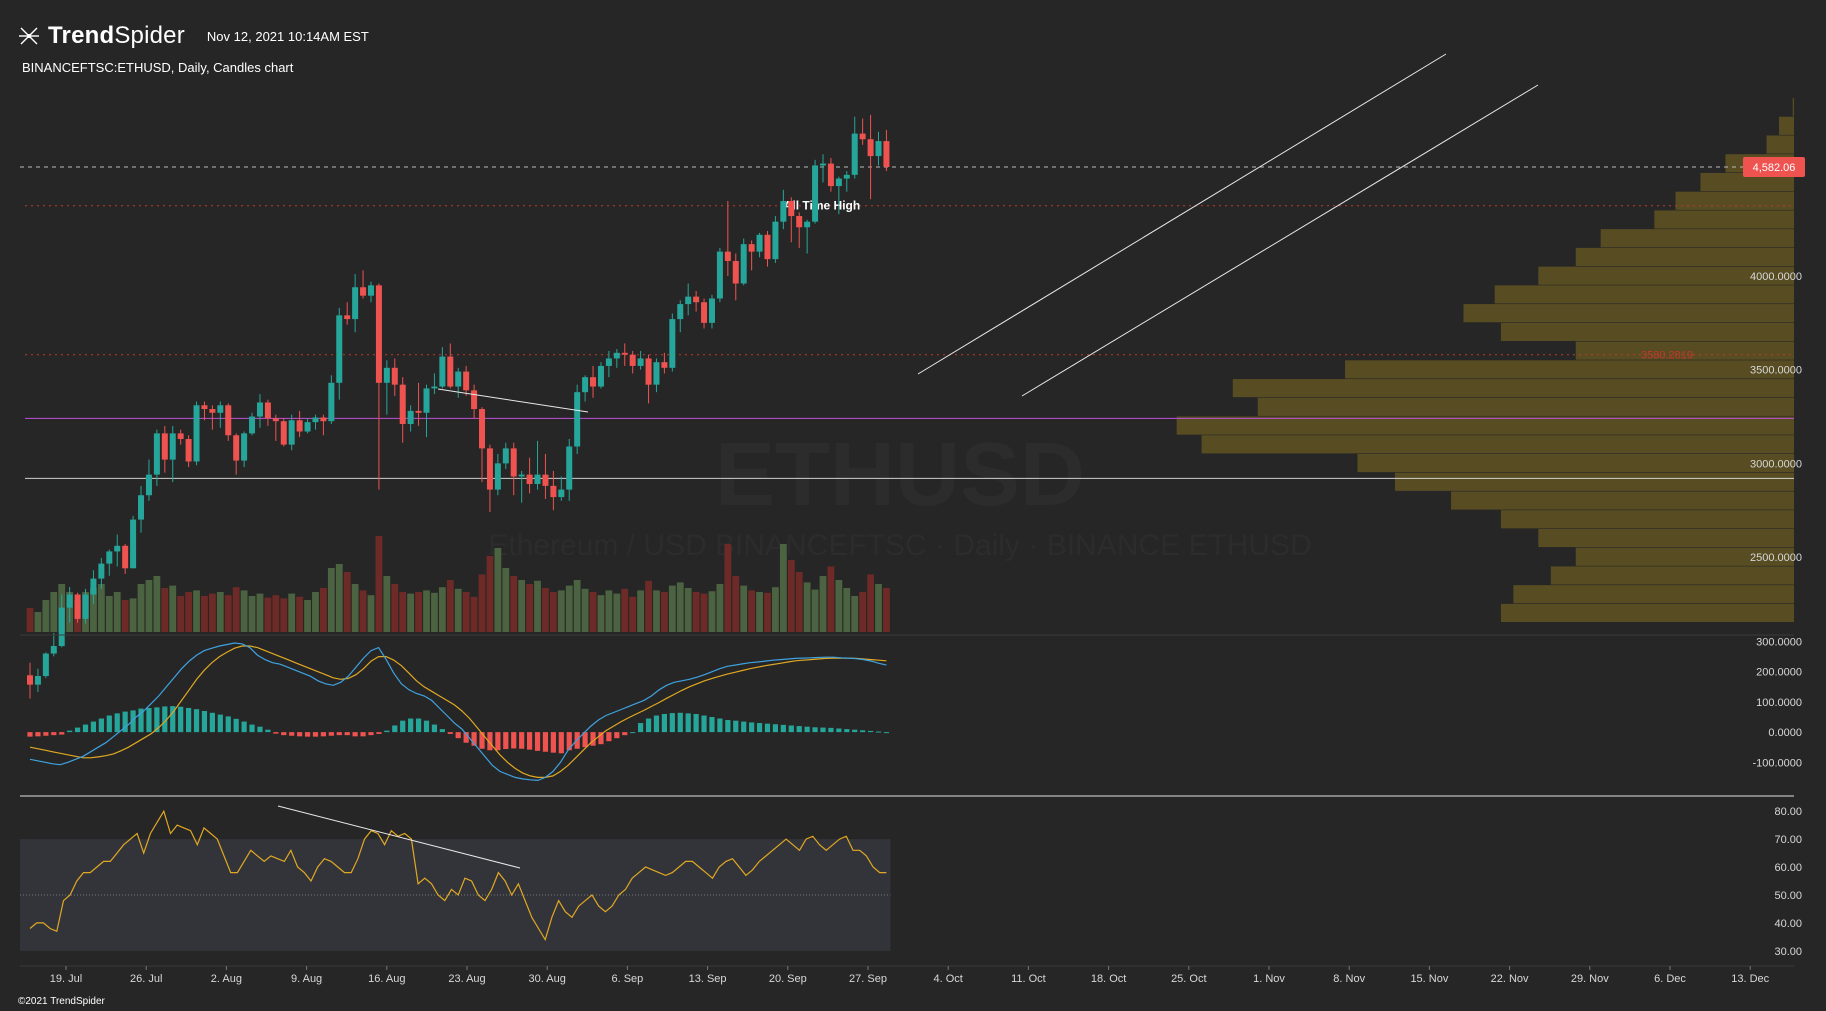 Image resolution: width=1826 pixels, height=1011 pixels. What do you see at coordinates (1779, 643) in the screenshot?
I see `macd-axis-tick: 300.0000` at bounding box center [1779, 643].